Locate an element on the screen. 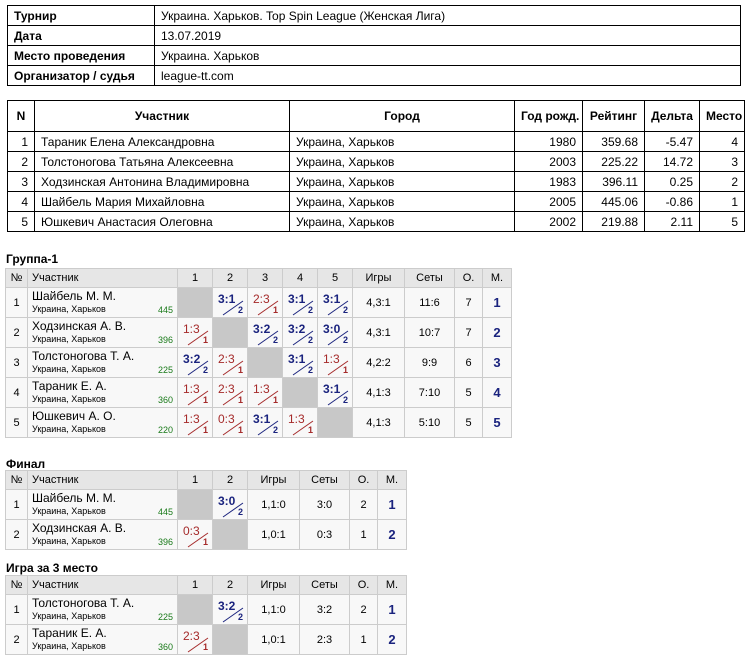  player-cell: Тараник Е. А. Украина, Харьков 360 is located at coordinates (102, 392).